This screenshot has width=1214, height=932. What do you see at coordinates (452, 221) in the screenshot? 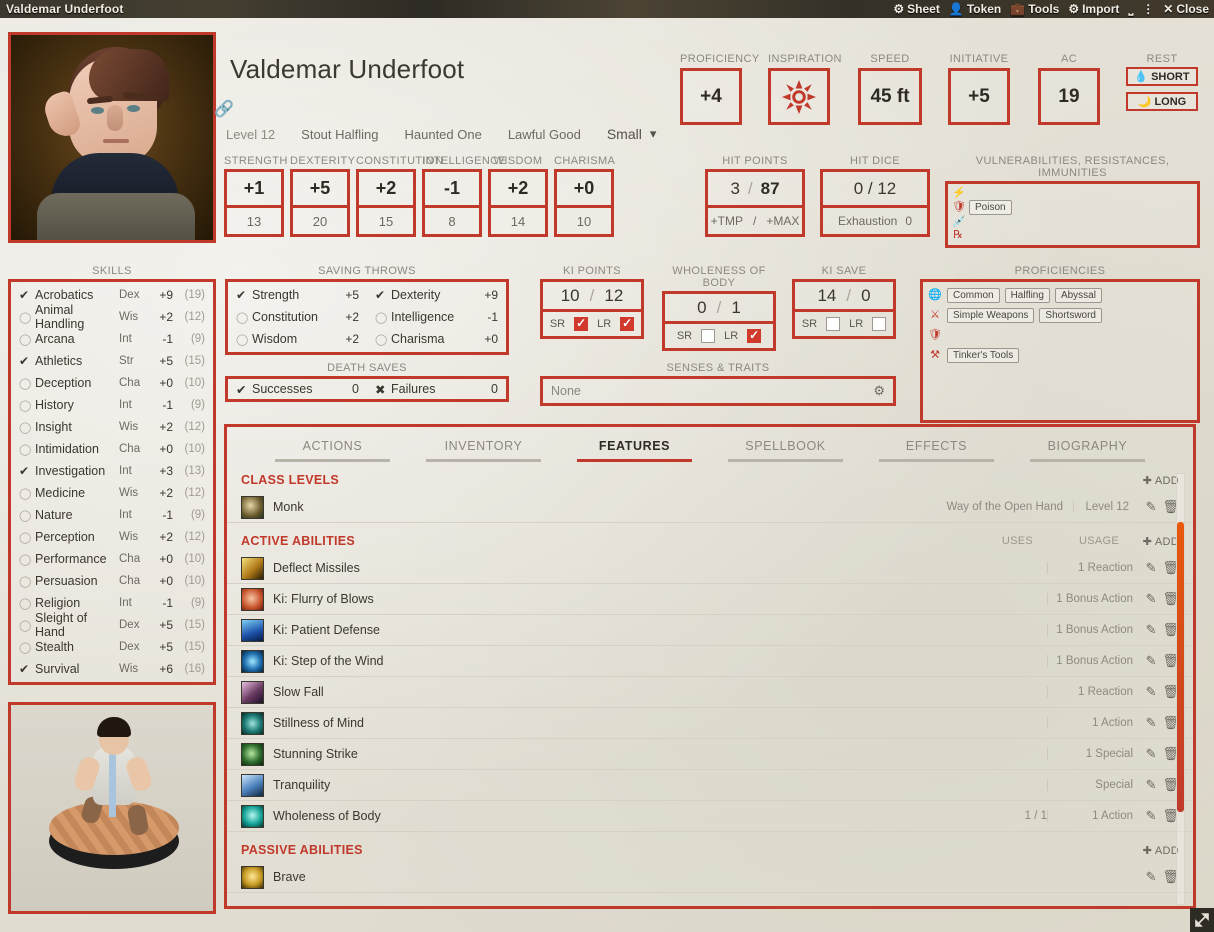
I see `ability-score: 8` at bounding box center [452, 221].